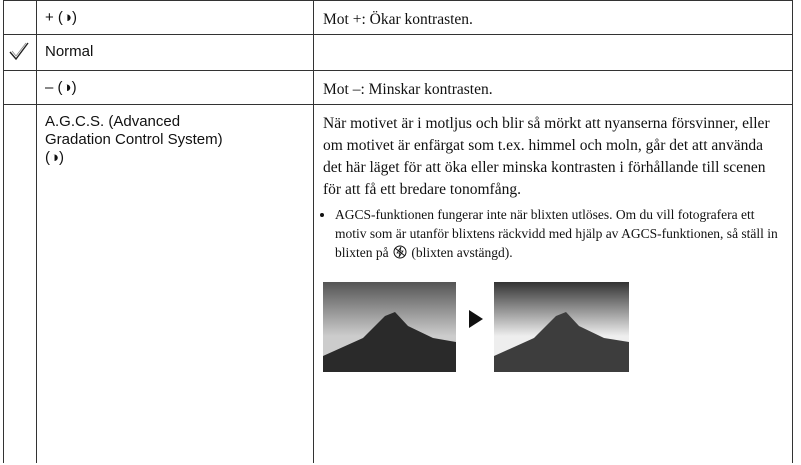 Image resolution: width=801 pixels, height=465 pixels. I want to click on option: Normal, so click(175, 52).